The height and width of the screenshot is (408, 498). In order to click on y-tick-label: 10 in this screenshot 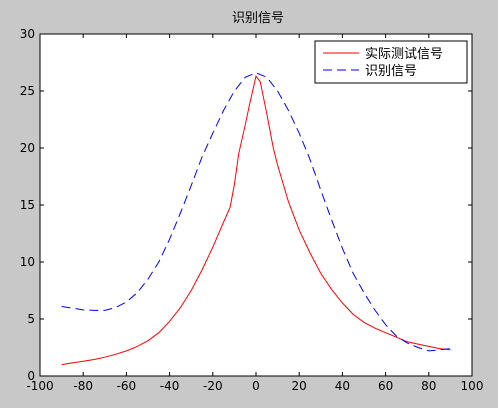, I will do `click(27, 262)`.